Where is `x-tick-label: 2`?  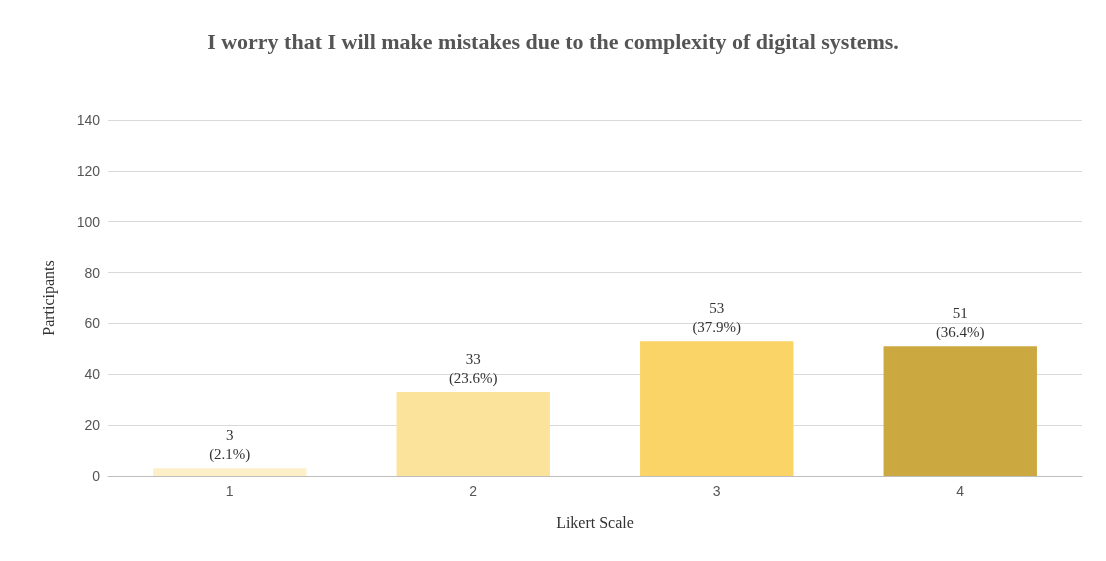 x-tick-label: 2 is located at coordinates (473, 491).